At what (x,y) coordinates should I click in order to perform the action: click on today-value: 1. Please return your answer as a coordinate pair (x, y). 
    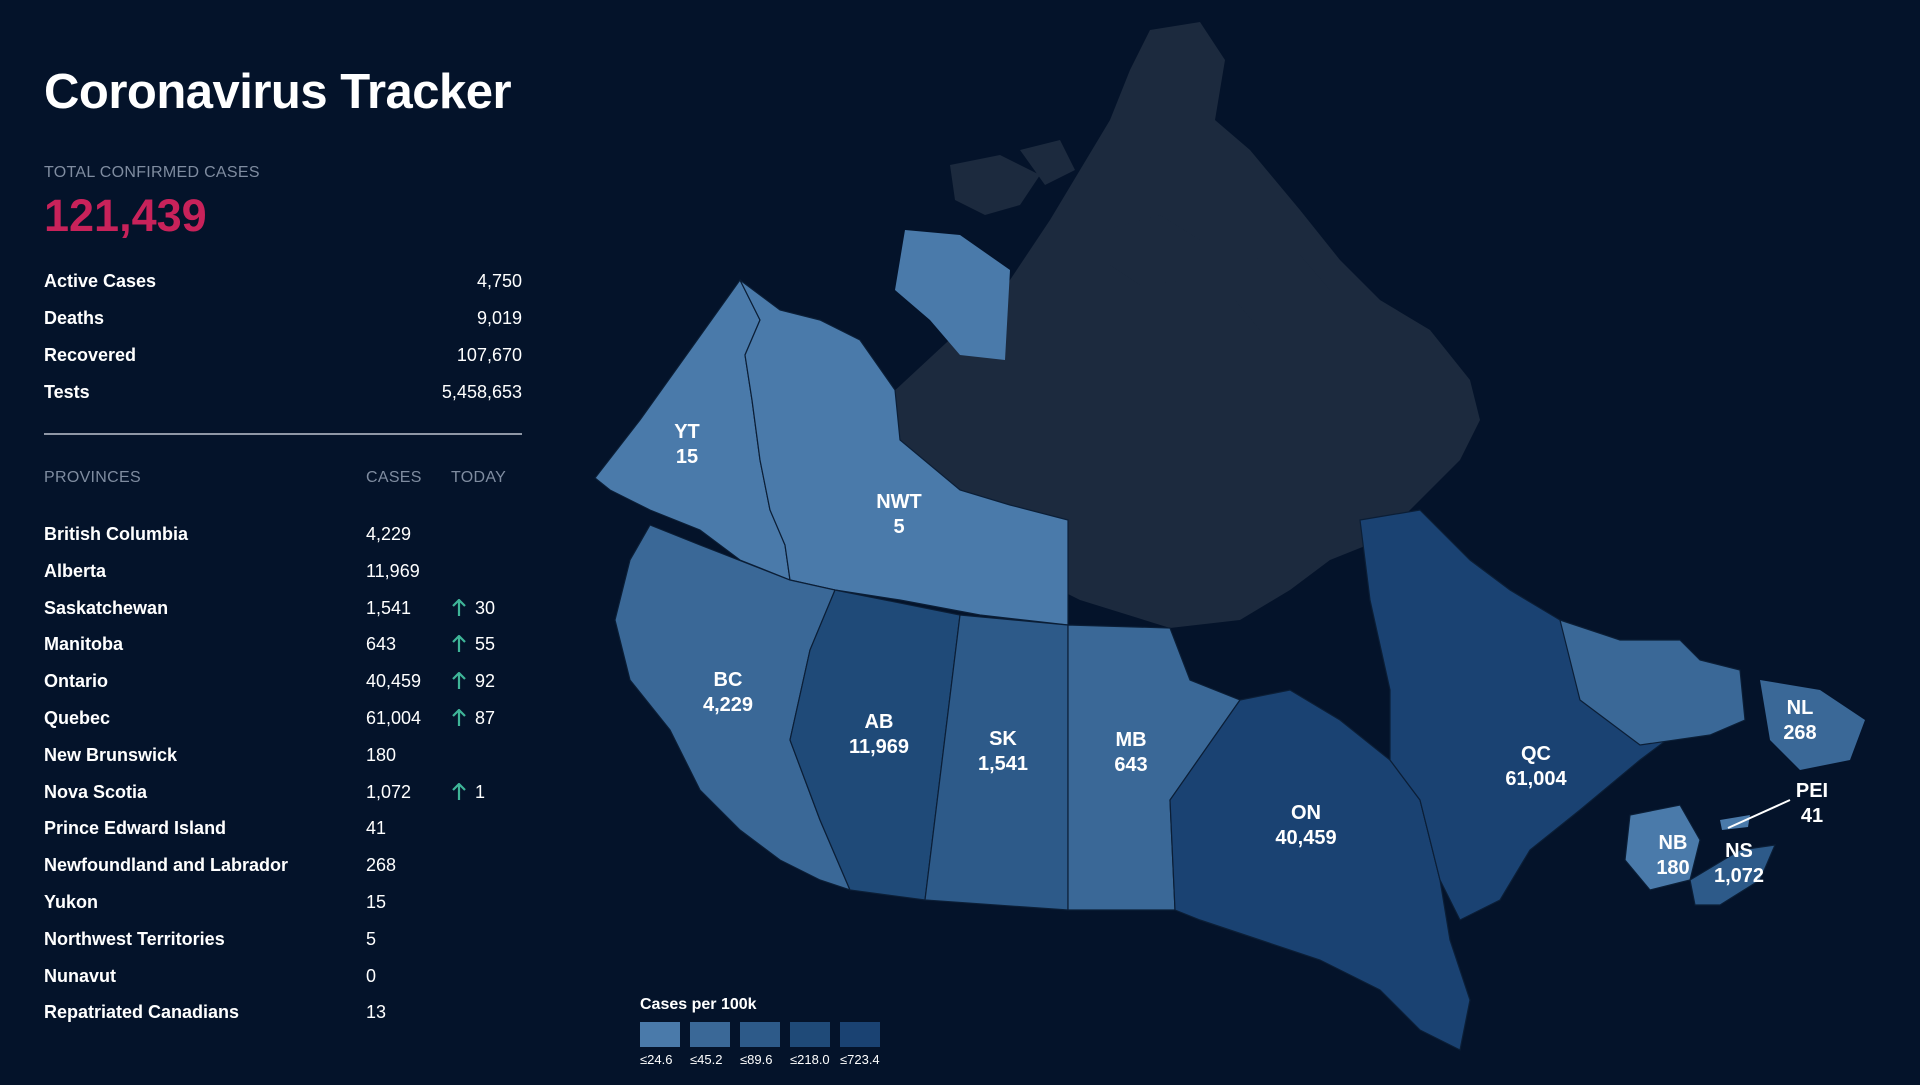
    Looking at the image, I should click on (480, 791).